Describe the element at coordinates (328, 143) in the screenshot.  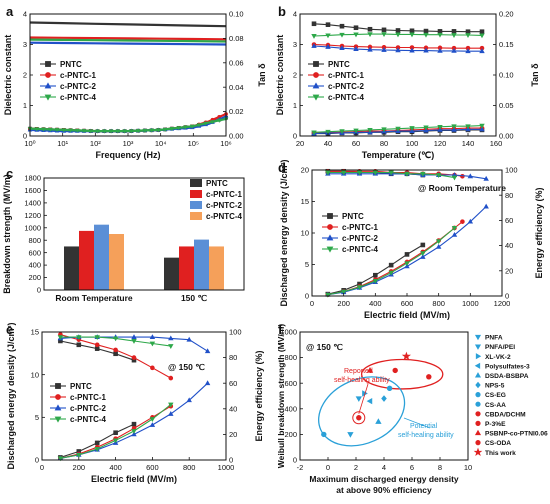
I see `x-axis-tick-label: 40` at that location.